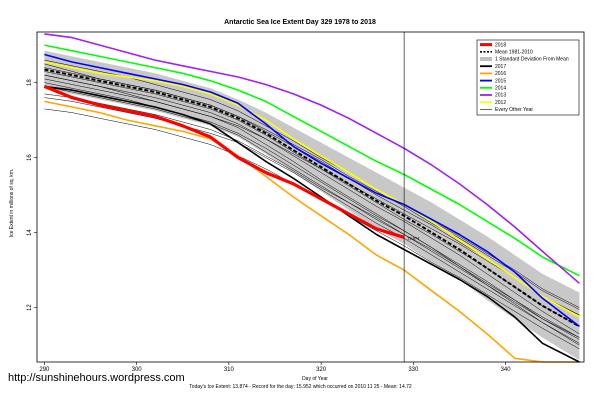 This screenshot has width=601, height=400. I want to click on legend-label: Every Other Year, so click(514, 110).